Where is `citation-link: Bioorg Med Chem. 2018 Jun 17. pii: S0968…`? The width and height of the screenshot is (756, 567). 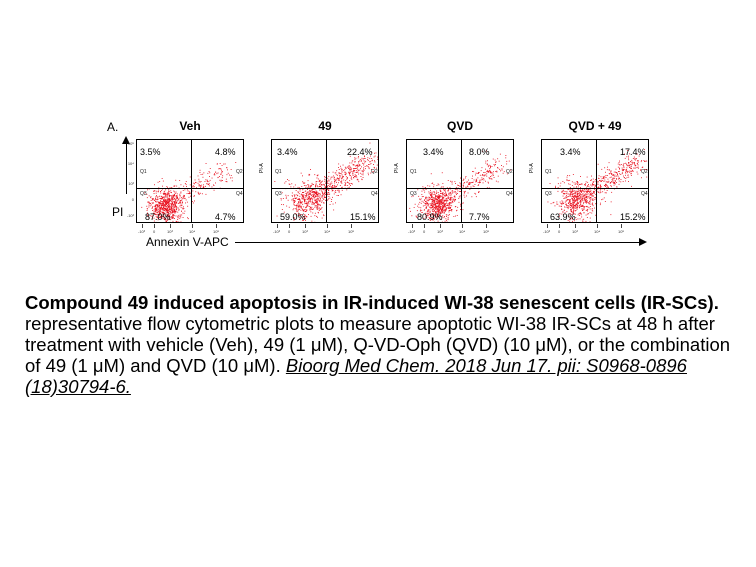 citation-link: Bioorg Med Chem. 2018 Jun 17. pii: S0968… is located at coordinates (356, 376).